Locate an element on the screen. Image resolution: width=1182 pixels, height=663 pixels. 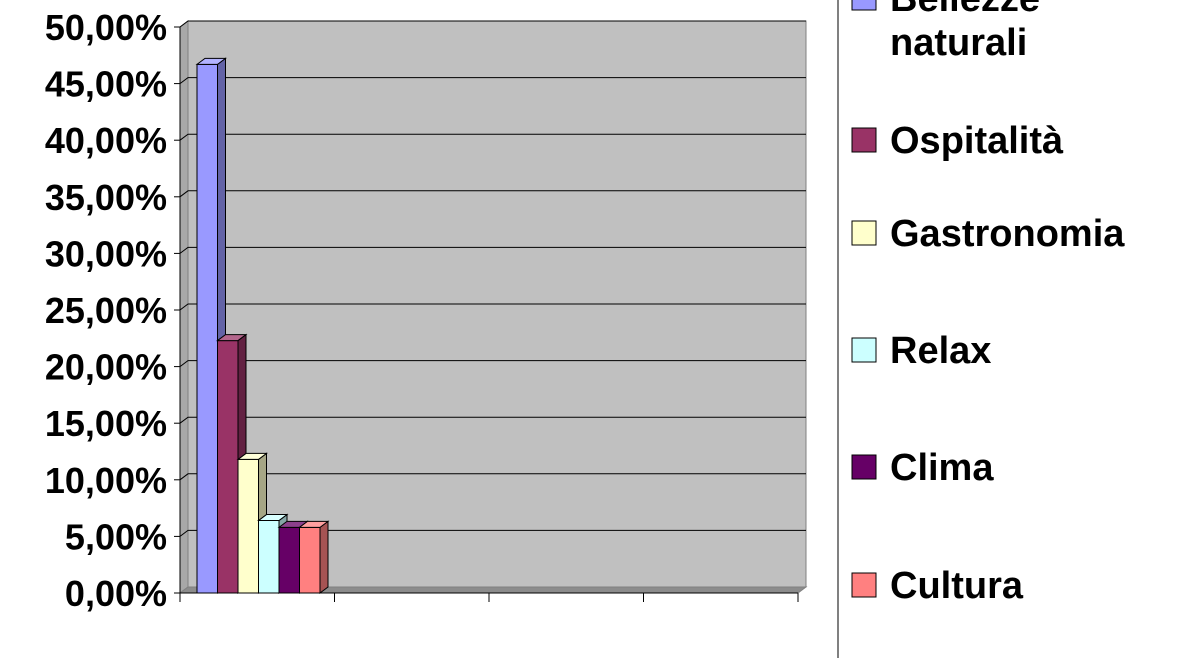
y-tick-label: 10,00% is located at coordinates (106, 480).